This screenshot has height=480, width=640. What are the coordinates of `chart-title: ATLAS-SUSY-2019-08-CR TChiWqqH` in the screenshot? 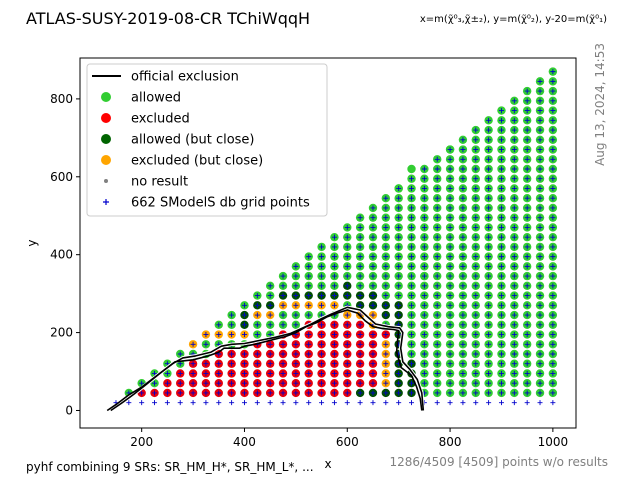 It's located at (168, 18).